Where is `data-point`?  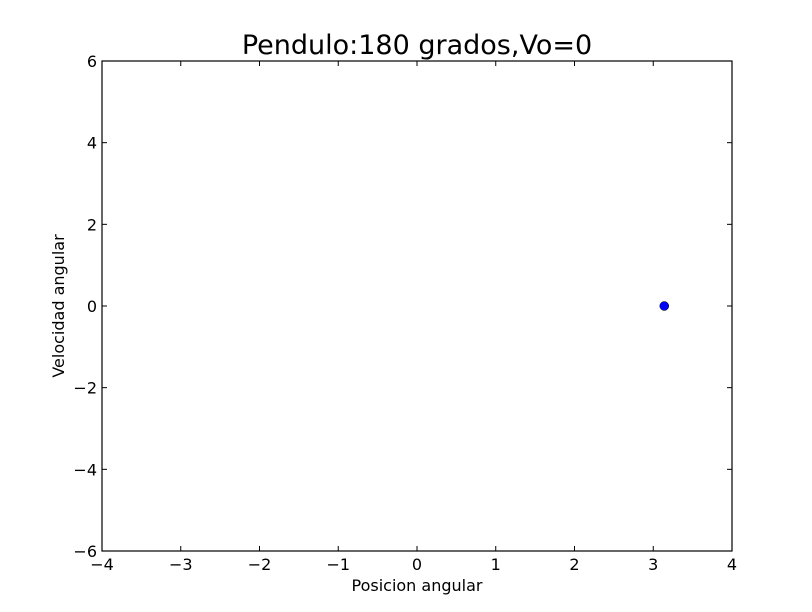
data-point is located at coordinates (664, 306).